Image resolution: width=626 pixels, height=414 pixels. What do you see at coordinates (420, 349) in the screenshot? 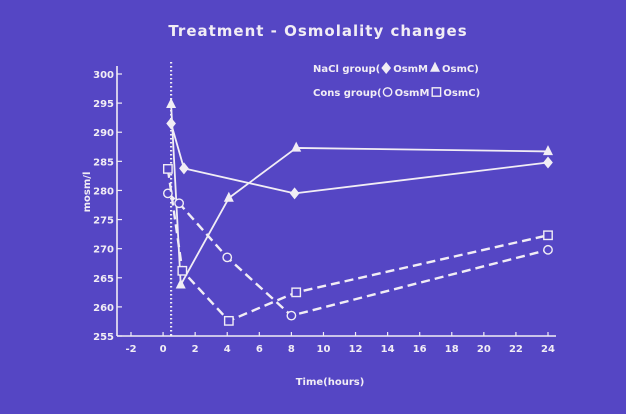
I see `x-tick-label: 16` at bounding box center [420, 349].